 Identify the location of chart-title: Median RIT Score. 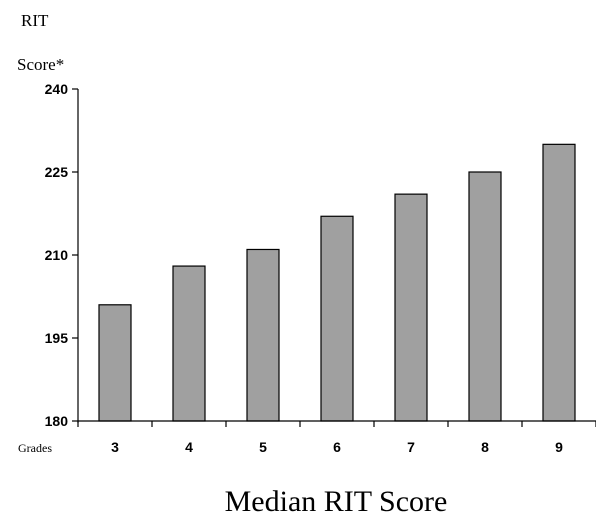
(336, 501).